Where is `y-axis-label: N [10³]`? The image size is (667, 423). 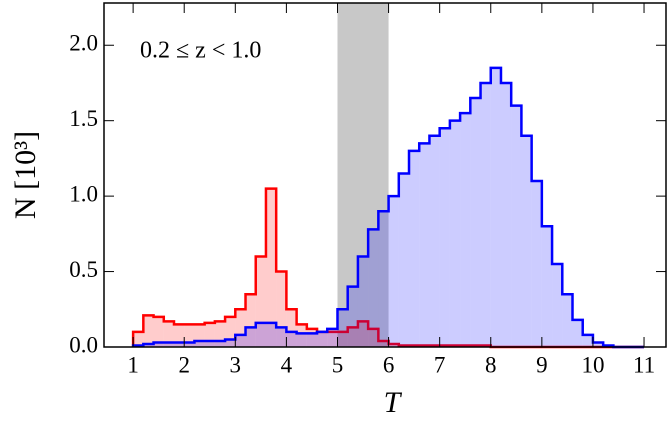
y-axis-label: N [10³] is located at coordinates (25, 175).